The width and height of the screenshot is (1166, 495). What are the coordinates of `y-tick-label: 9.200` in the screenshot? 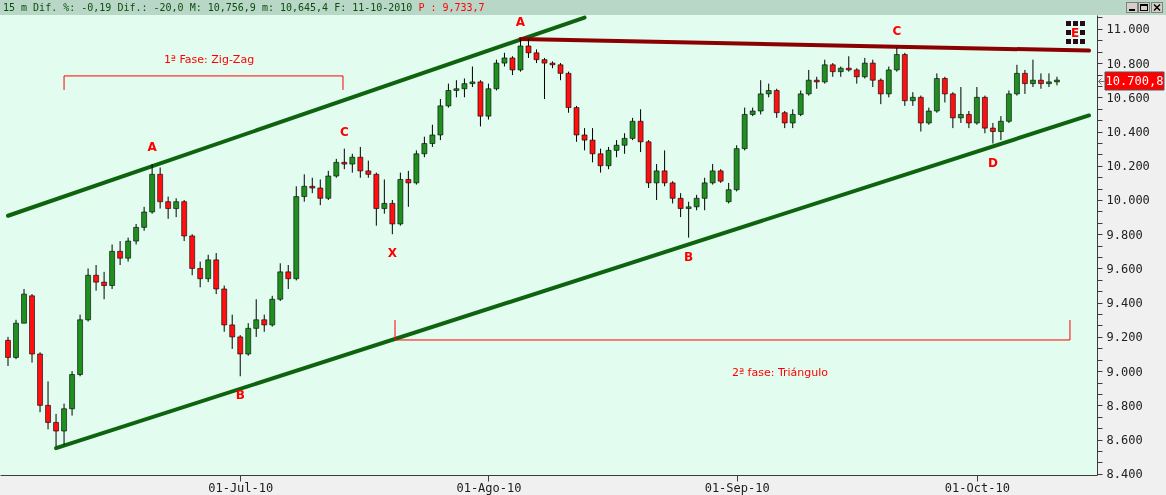 It's located at (1124, 337).